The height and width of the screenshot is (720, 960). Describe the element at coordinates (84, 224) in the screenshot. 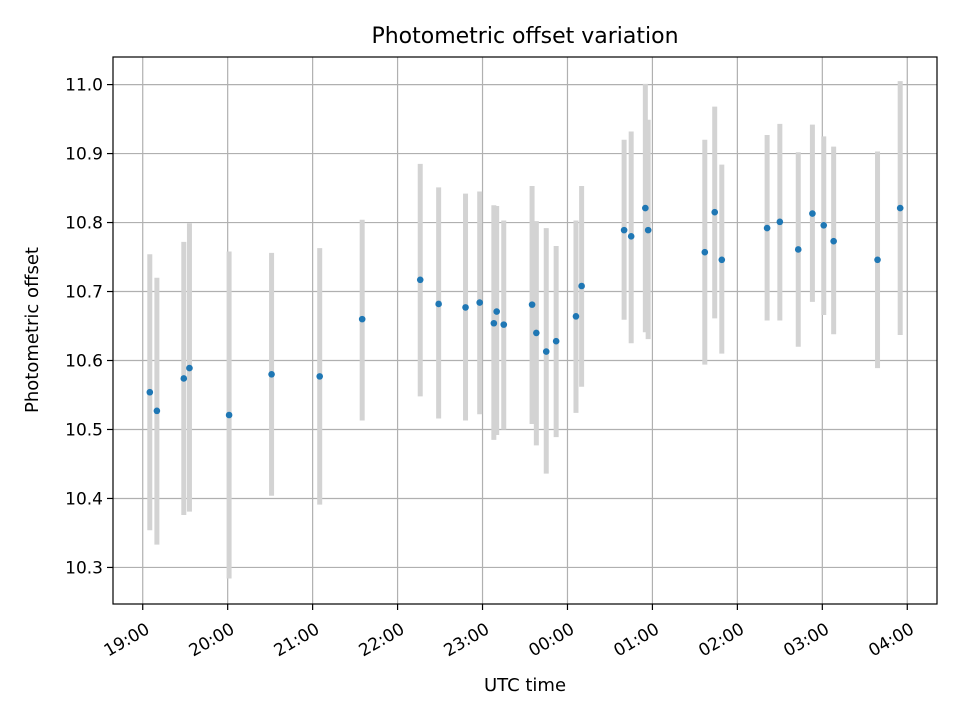

I see `y-tick-label: 10.8` at that location.